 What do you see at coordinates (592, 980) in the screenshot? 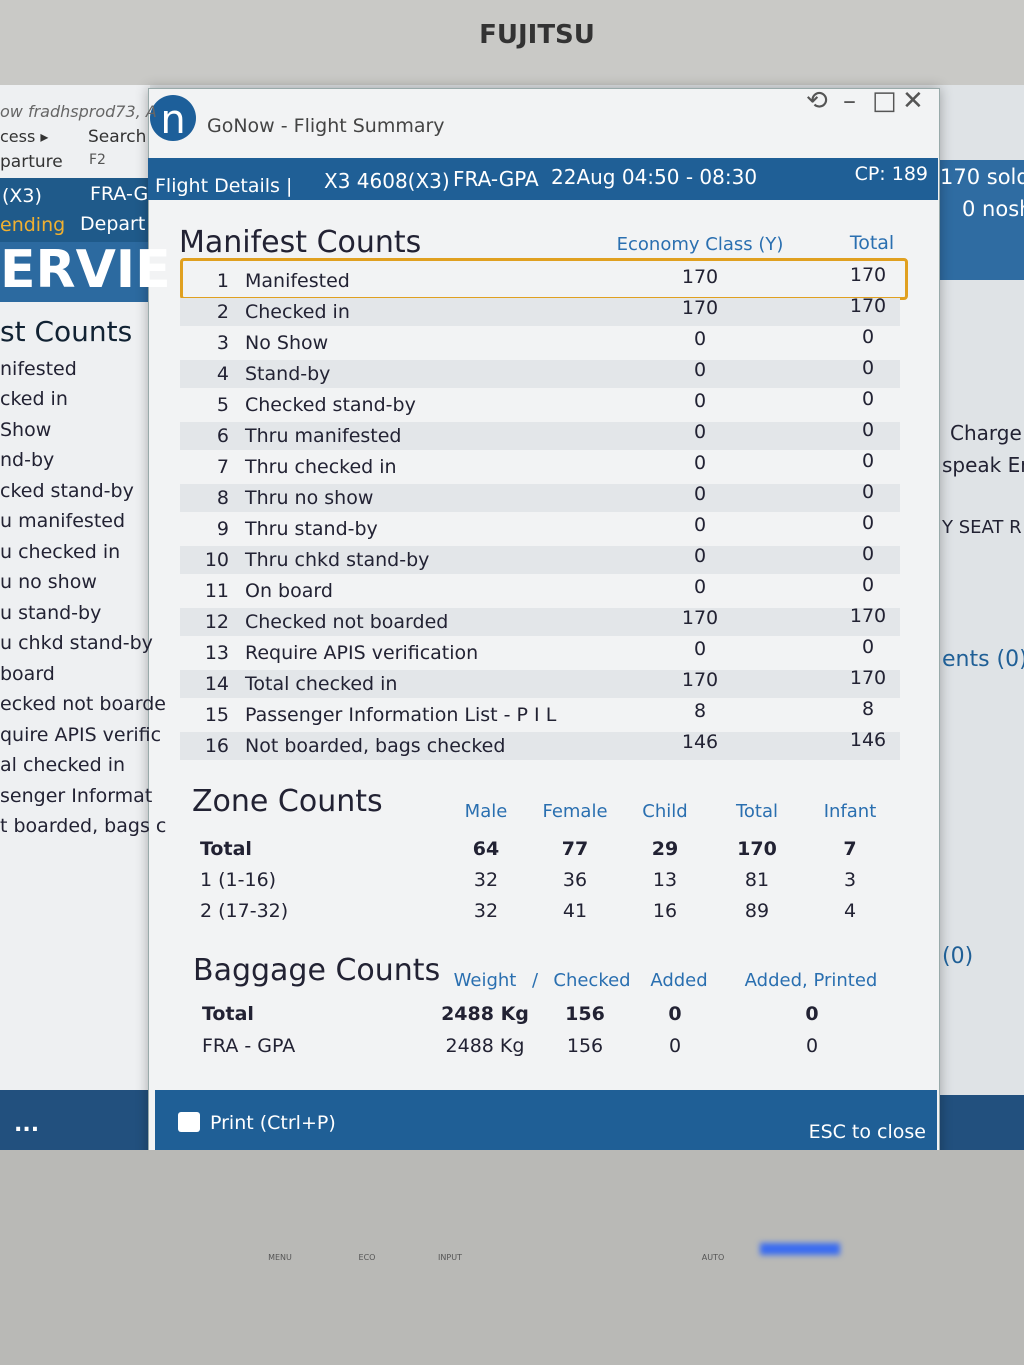
I see `column-header: Checked` at bounding box center [592, 980].